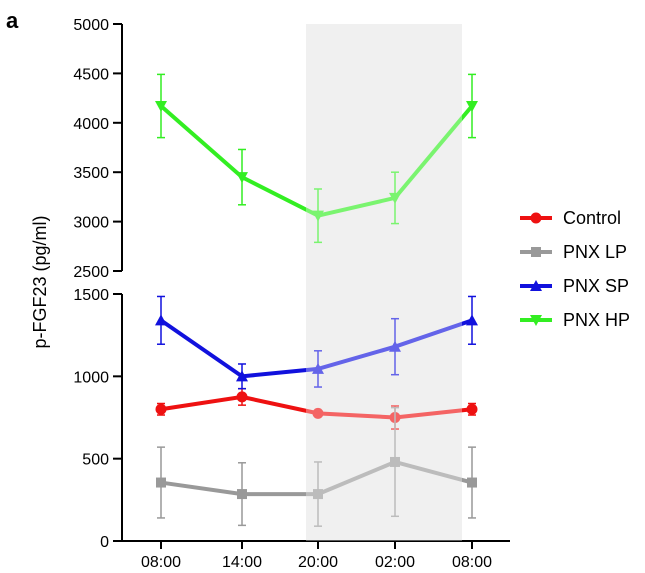 The height and width of the screenshot is (573, 645). Describe the element at coordinates (318, 562) in the screenshot. I see `x-tick-label: 20:00` at that location.